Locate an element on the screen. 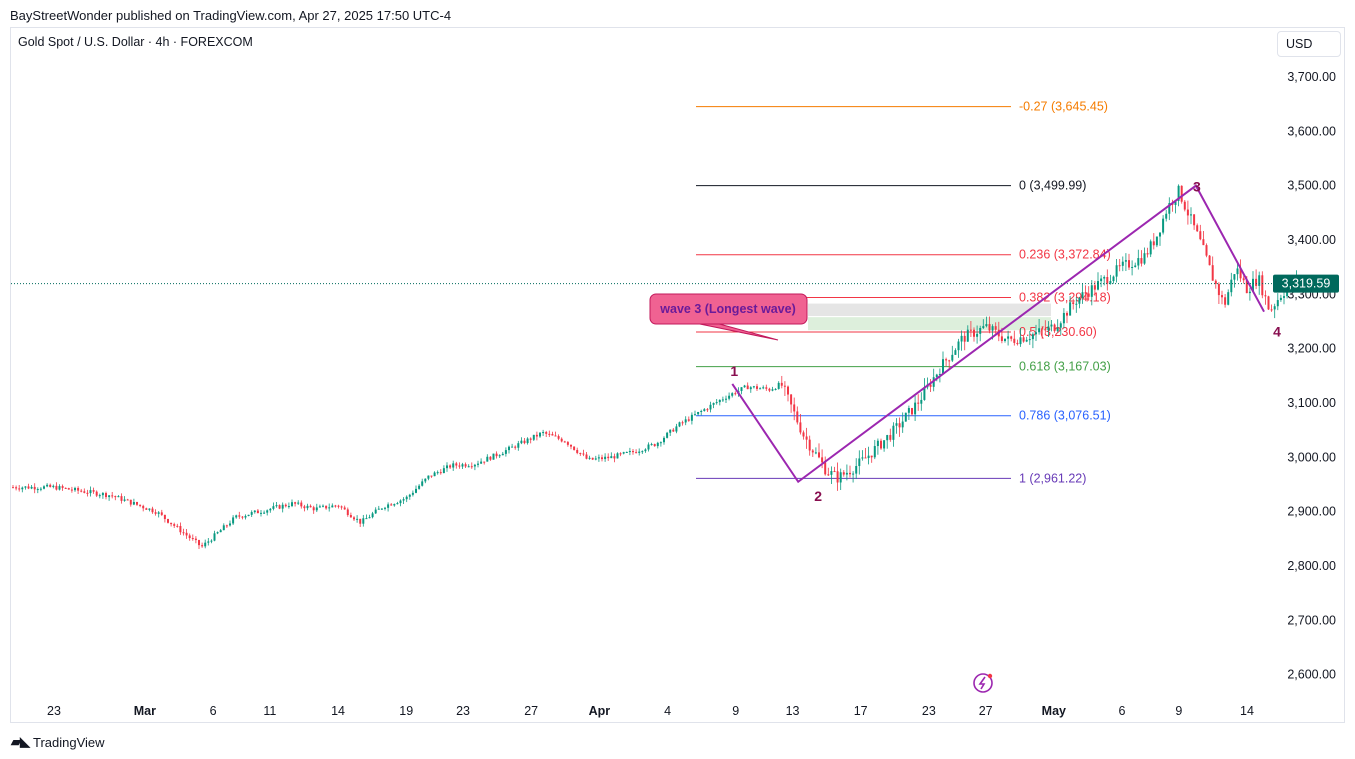 The image size is (1355, 759). tradingview-brand: ▰◣ TradingView is located at coordinates (58, 742).